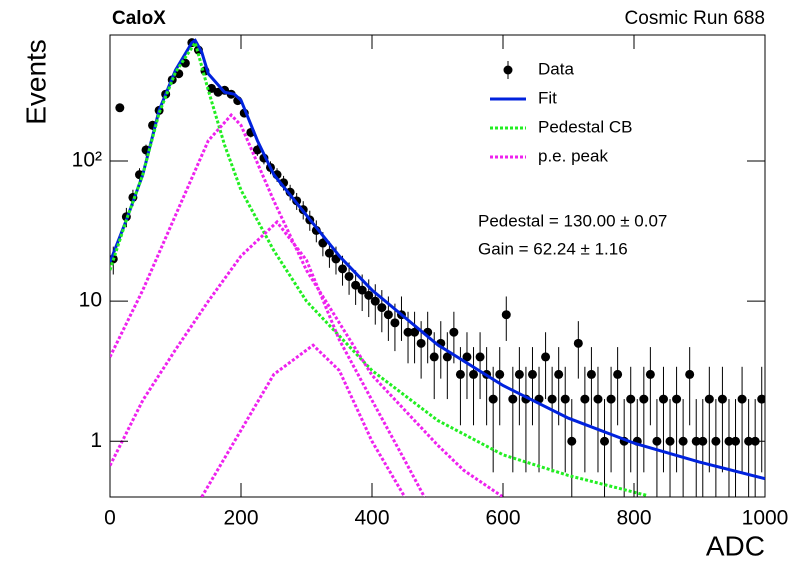  I want to click on chart-subtitle: Cosmic Run 688, so click(695, 18).